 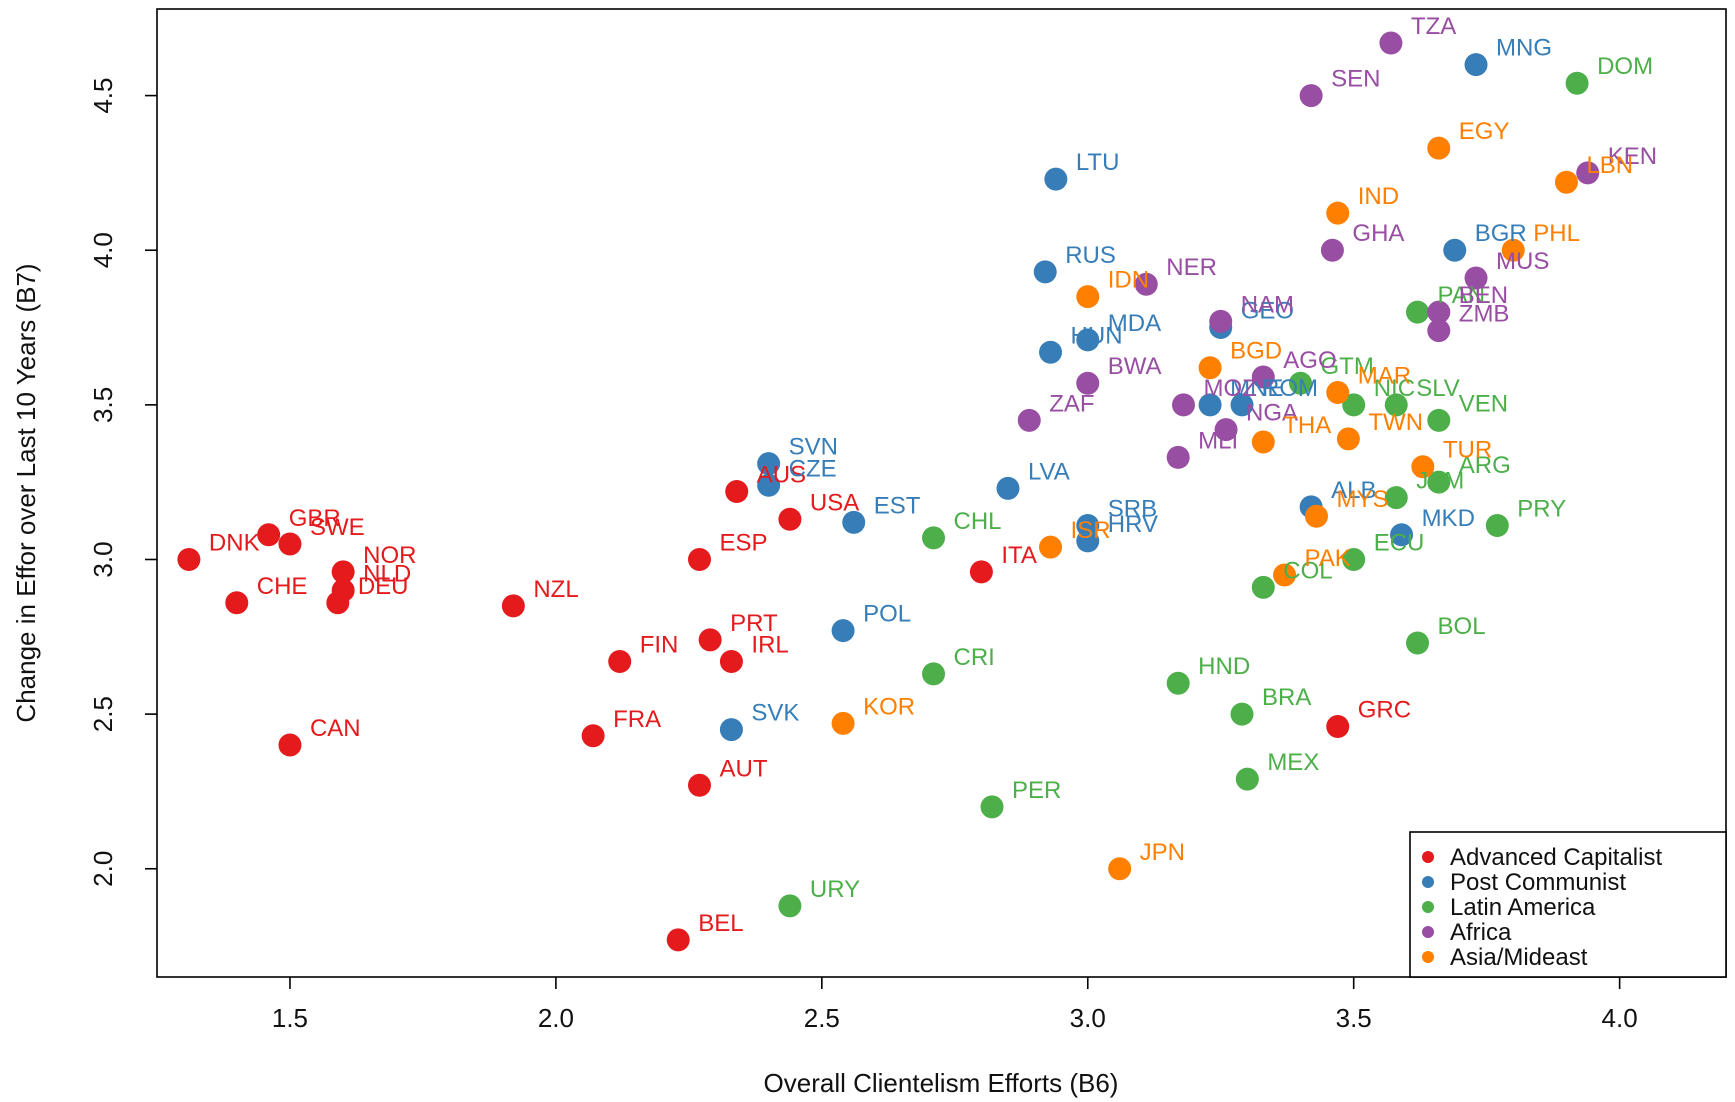 I want to click on point-label: SEN, so click(x=1355, y=79).